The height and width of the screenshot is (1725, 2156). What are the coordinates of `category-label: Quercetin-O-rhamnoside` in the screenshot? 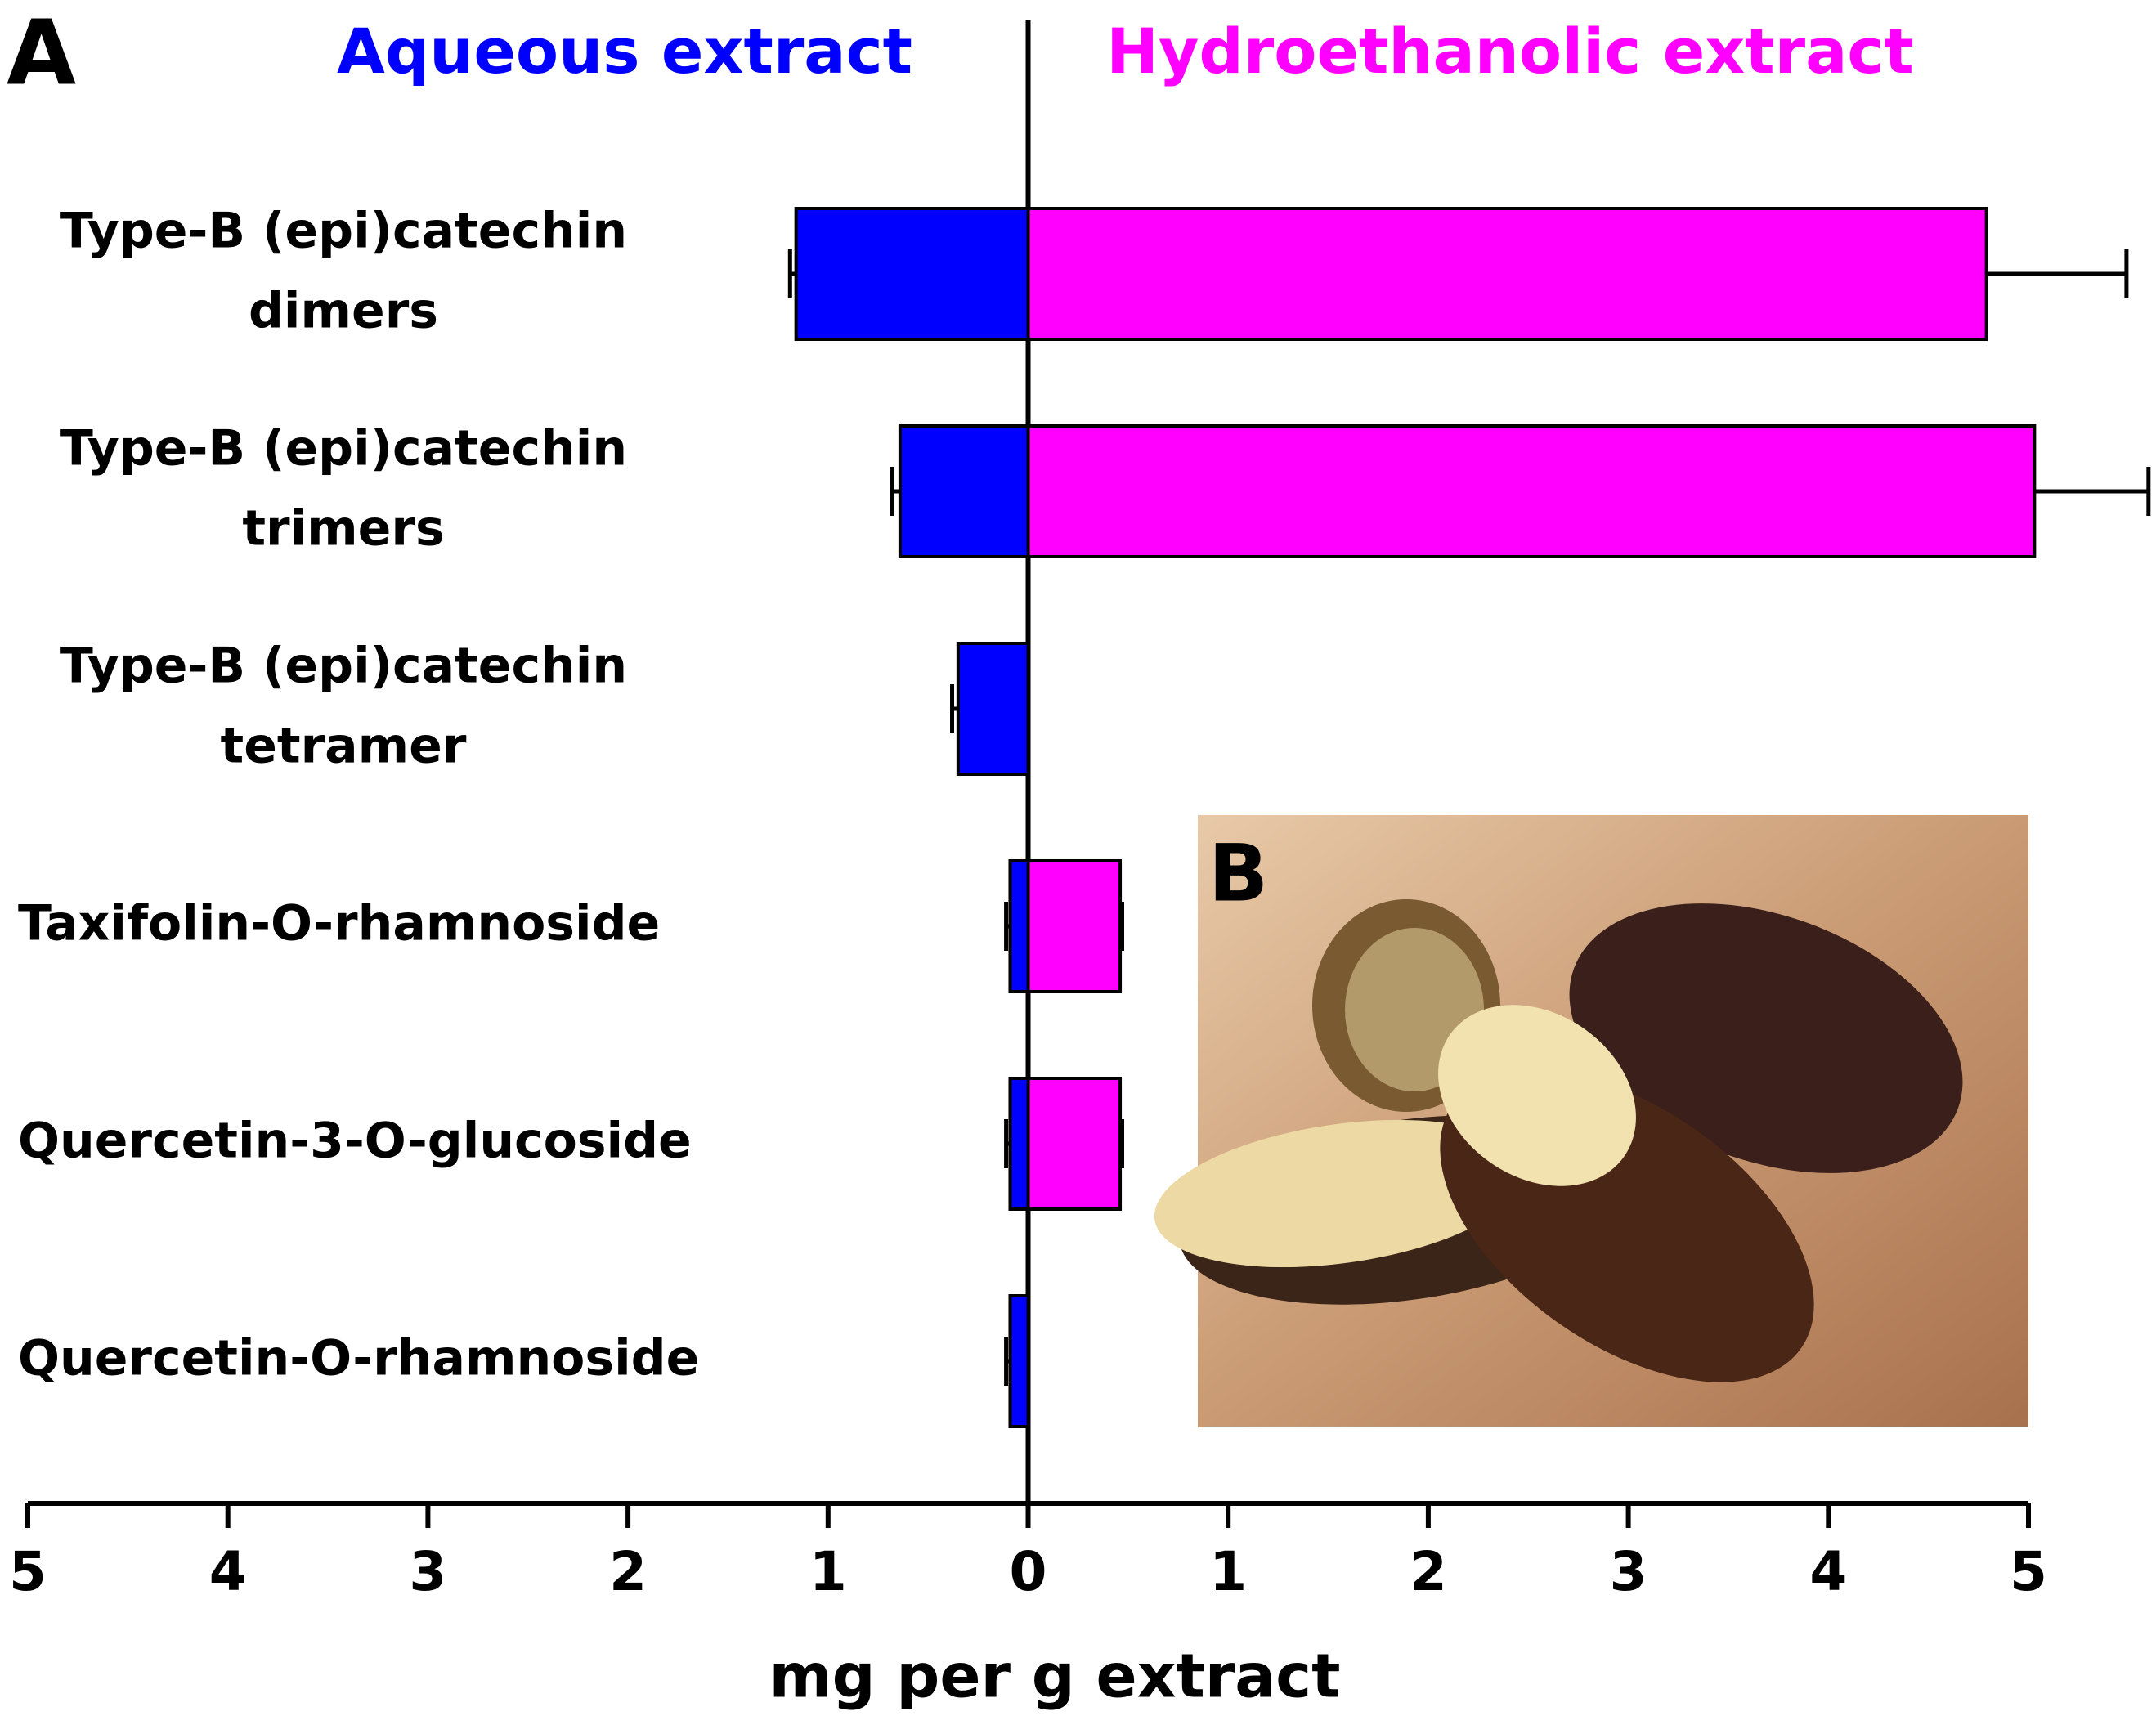 It's located at (358, 1358).